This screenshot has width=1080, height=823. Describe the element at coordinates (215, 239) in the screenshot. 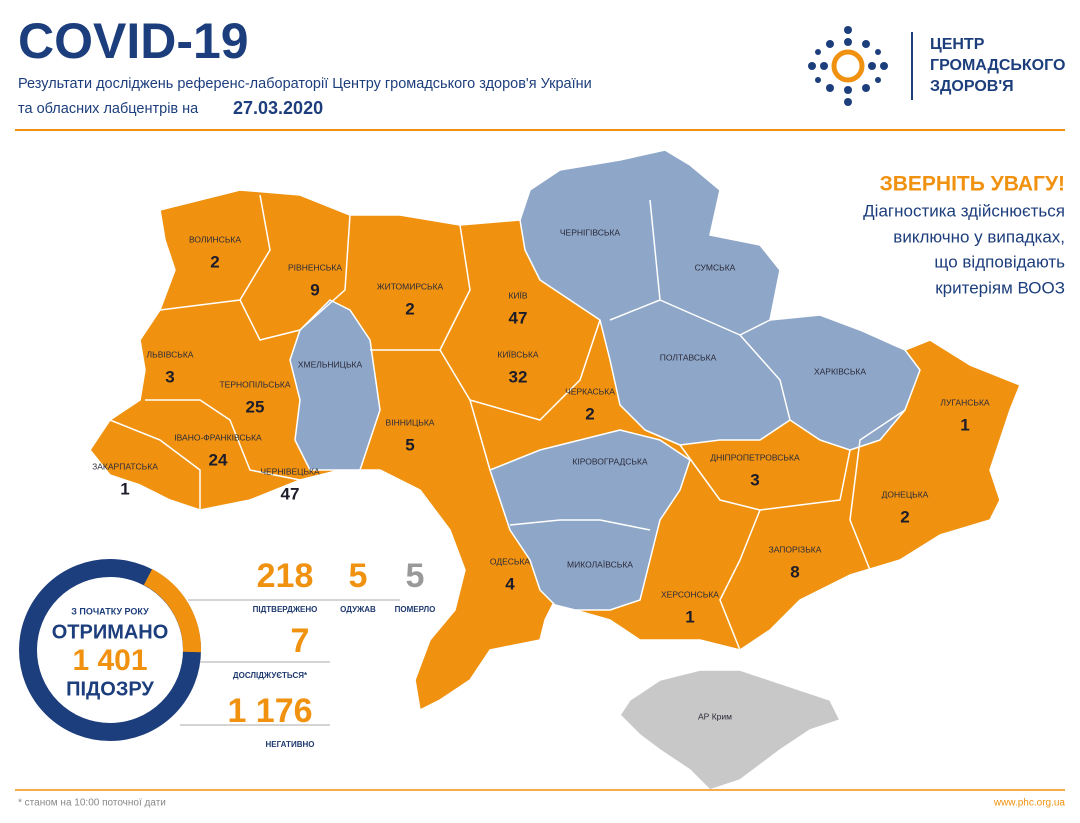

I see `region-name: ВОЛИНСЬКА` at that location.